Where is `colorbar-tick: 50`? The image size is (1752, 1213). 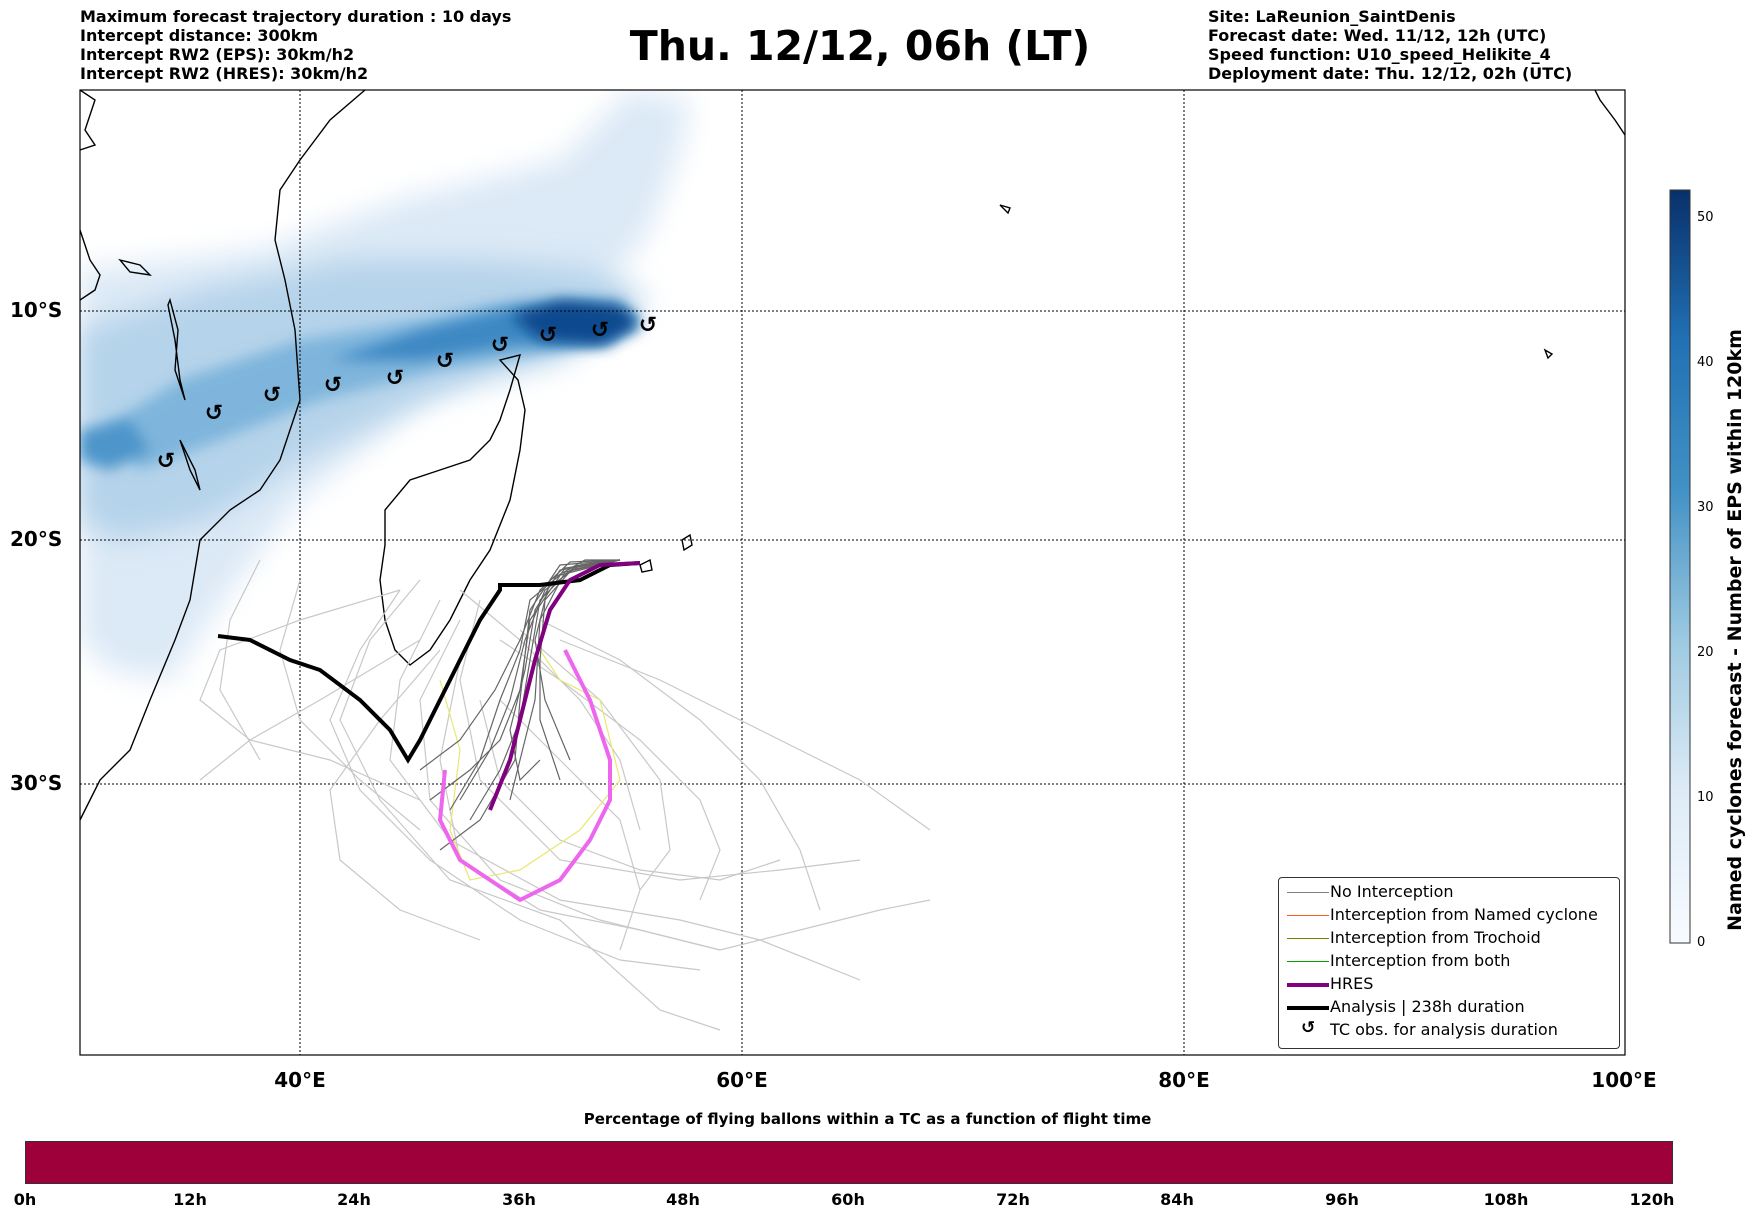 colorbar-tick: 50 is located at coordinates (1705, 217).